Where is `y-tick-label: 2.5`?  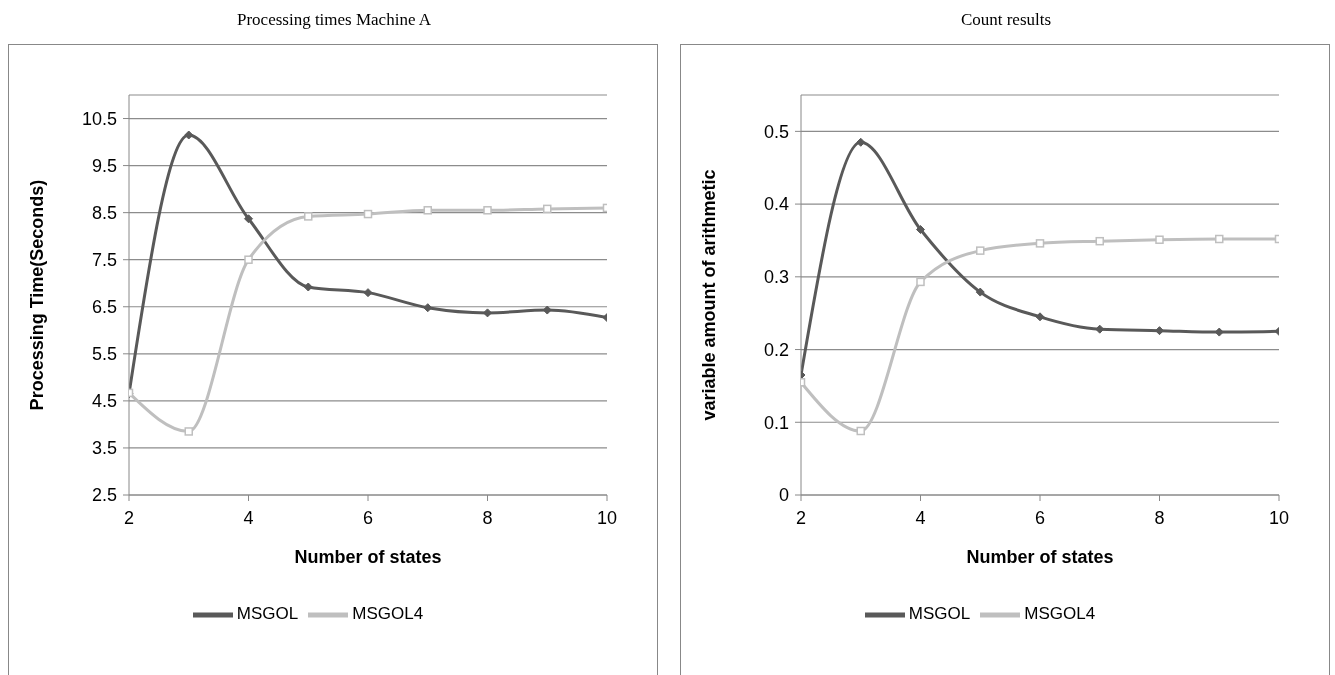 y-tick-label: 2.5 is located at coordinates (104, 495).